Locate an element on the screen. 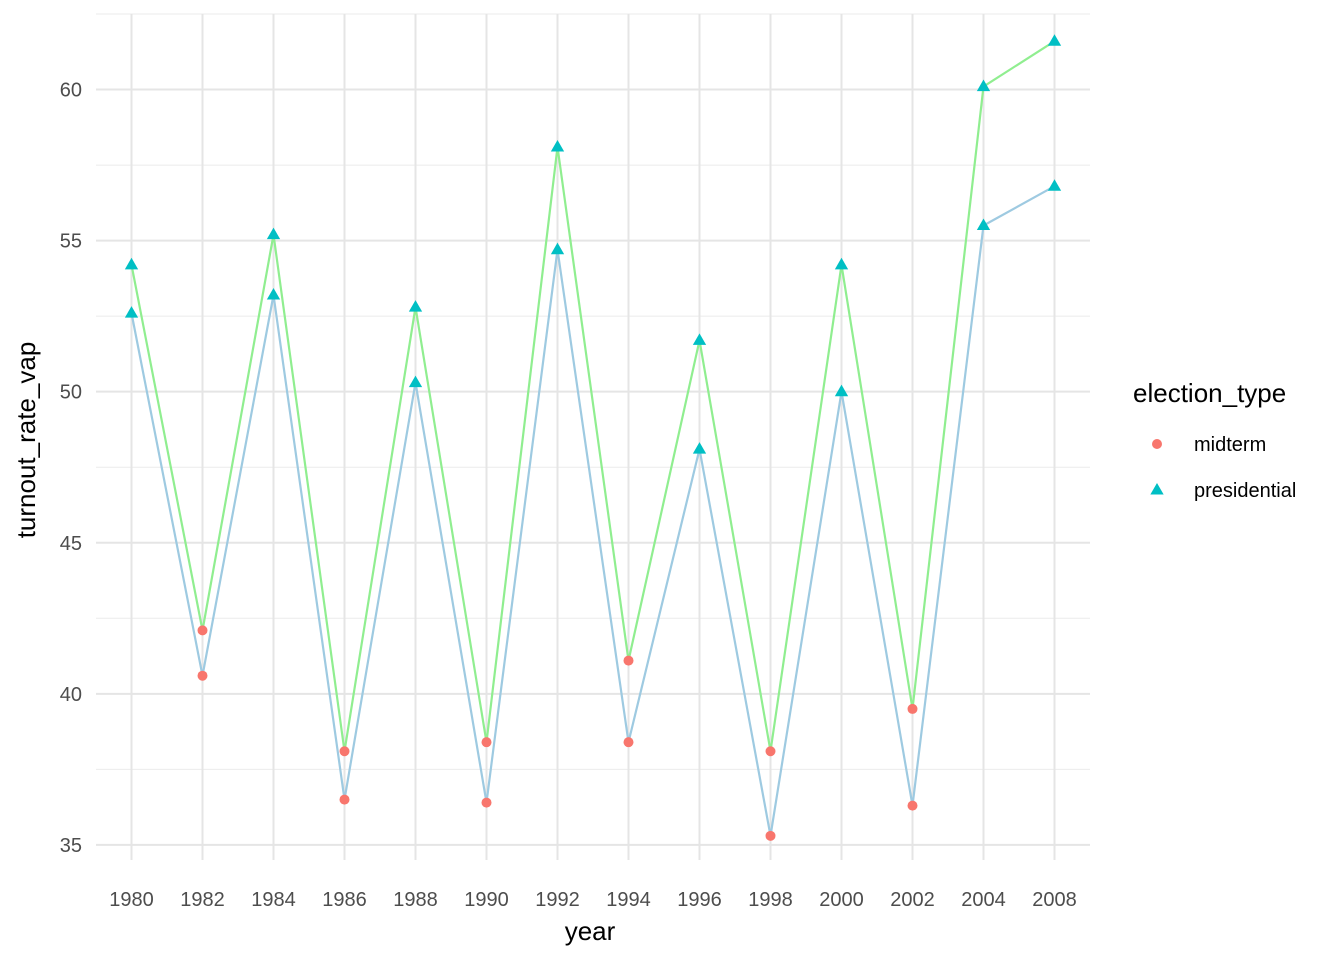  x-tick-label: 1996 is located at coordinates (699, 900).